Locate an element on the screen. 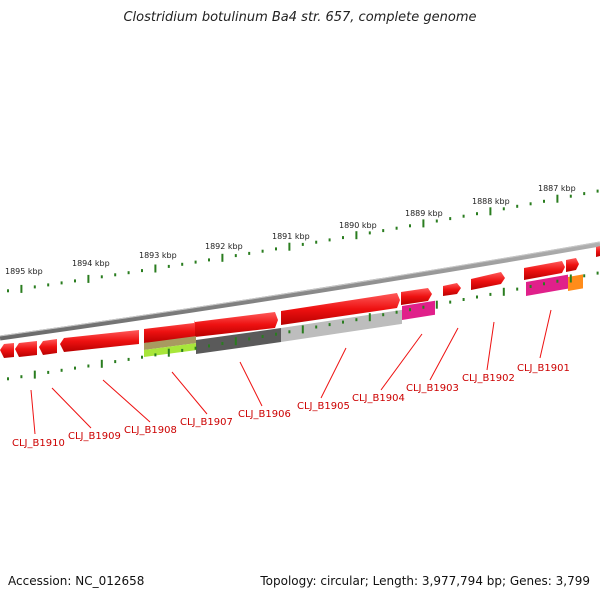 This screenshot has width=600, height=600. kbp-label: 1893 kbp is located at coordinates (158, 255).